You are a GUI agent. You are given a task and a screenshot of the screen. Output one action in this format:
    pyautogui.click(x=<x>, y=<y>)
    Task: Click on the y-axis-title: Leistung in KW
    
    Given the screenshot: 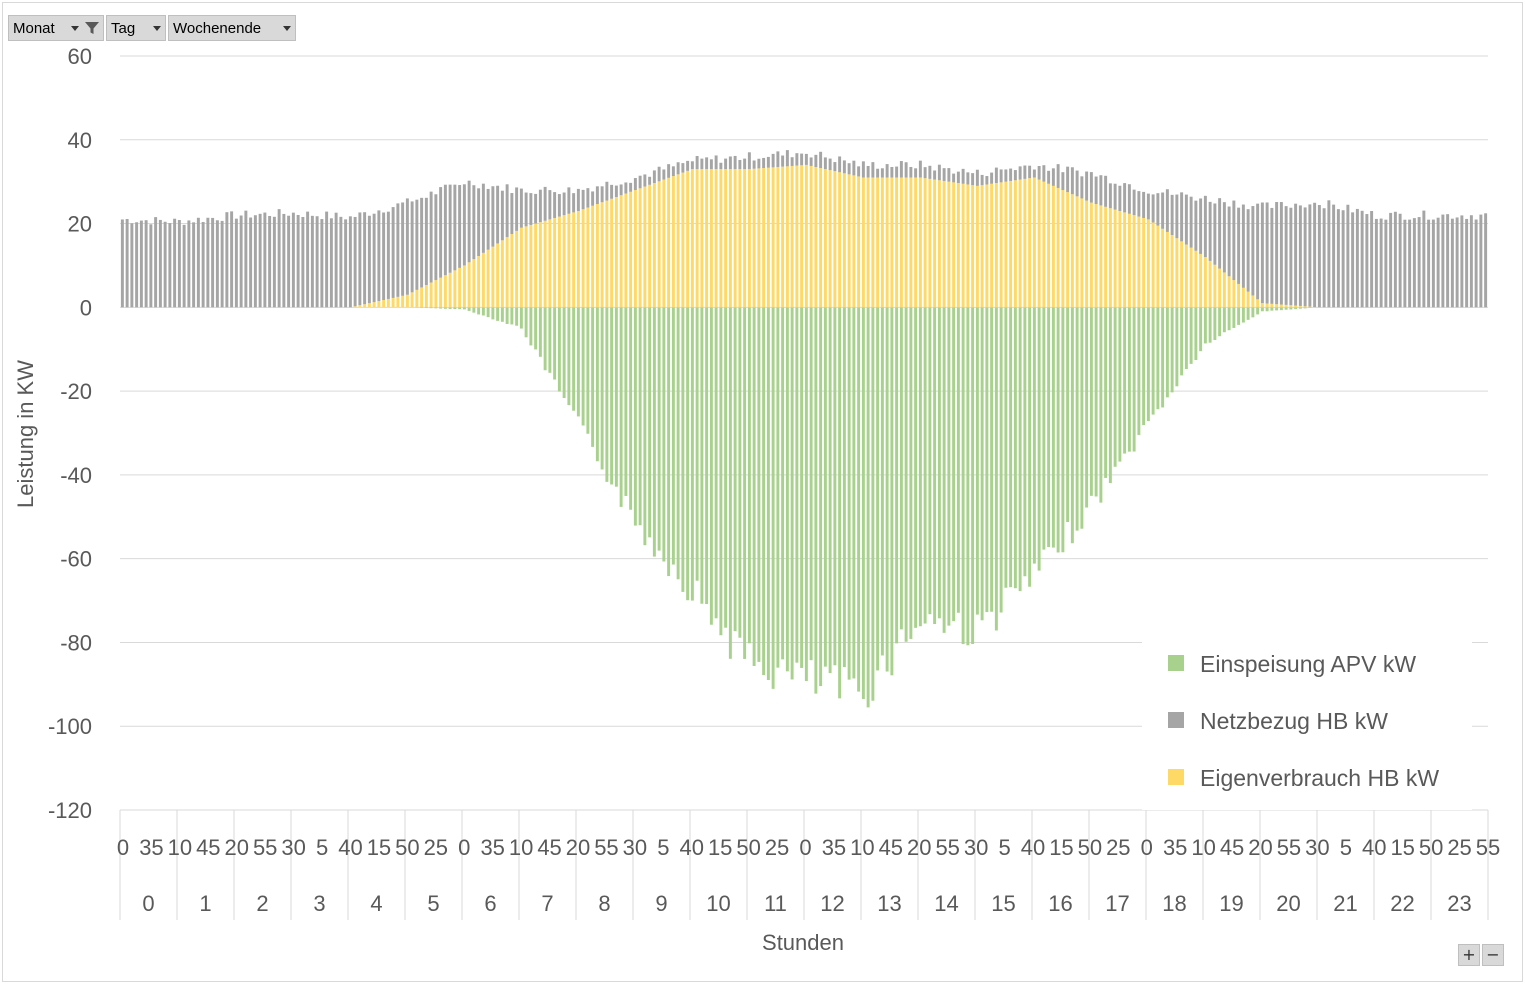 What is the action you would take?
    pyautogui.click(x=25, y=434)
    